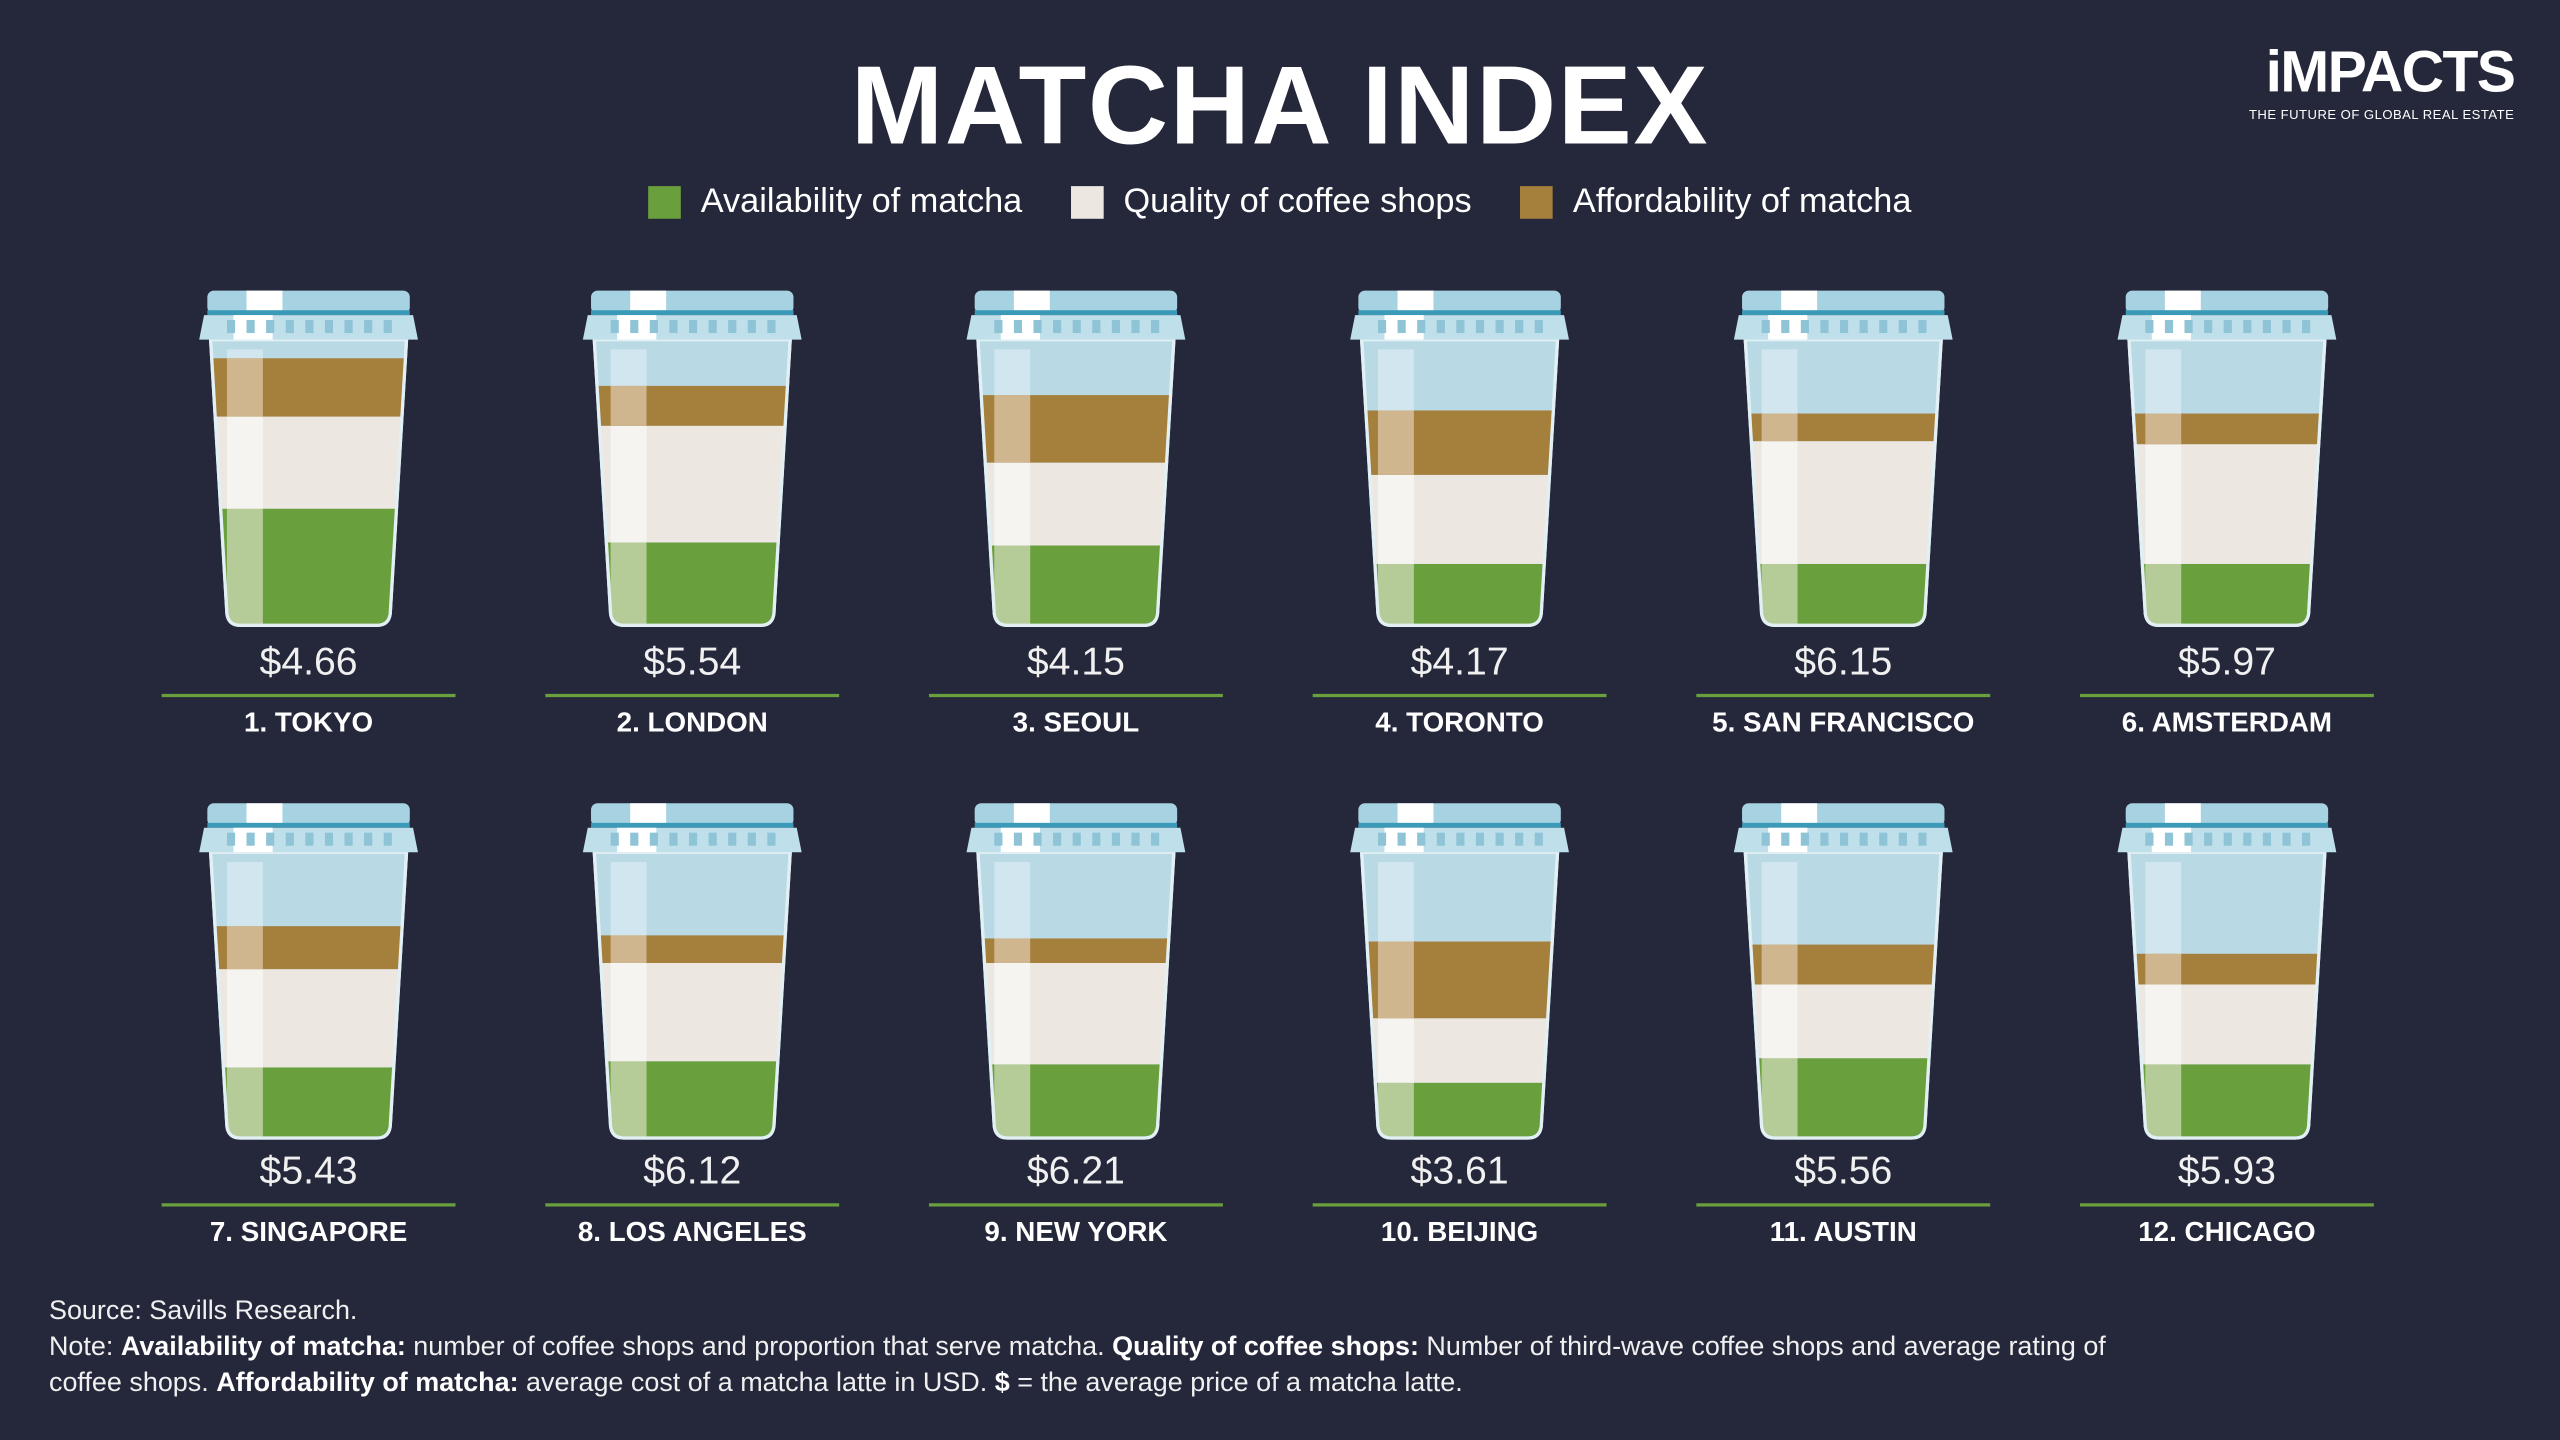 The image size is (2560, 1440). What do you see at coordinates (1537, 202) in the screenshot?
I see `legend-swatch` at bounding box center [1537, 202].